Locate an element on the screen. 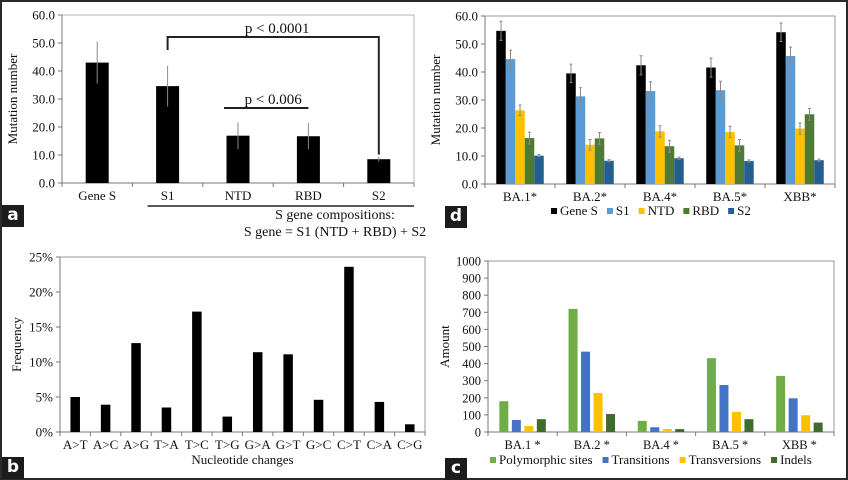 The width and height of the screenshot is (848, 480). y-tick-label: 60.0 is located at coordinates (466, 16).